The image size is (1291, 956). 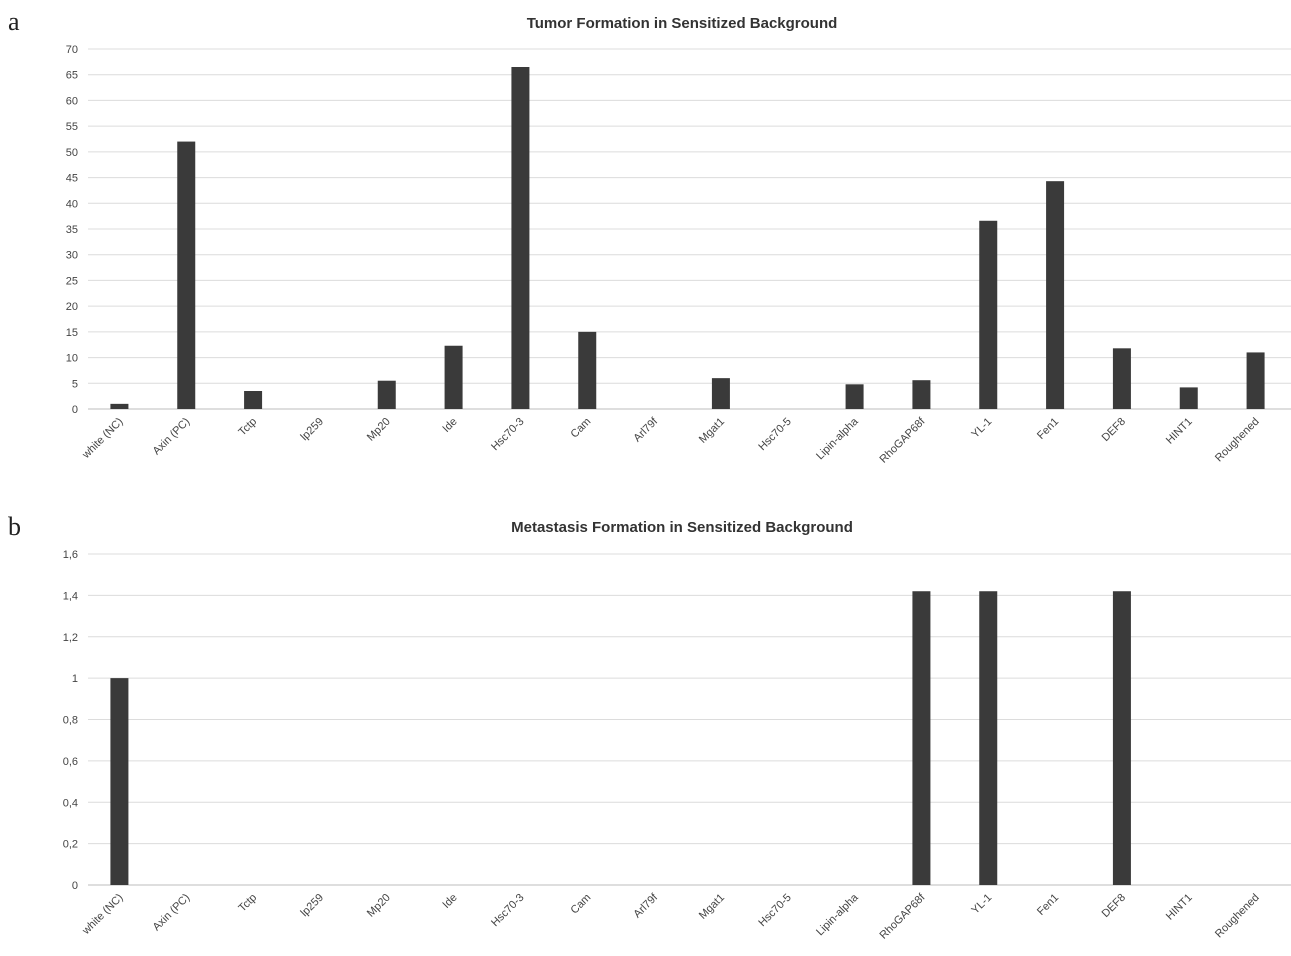 What do you see at coordinates (14, 21) in the screenshot?
I see `panel-letter-a: a` at bounding box center [14, 21].